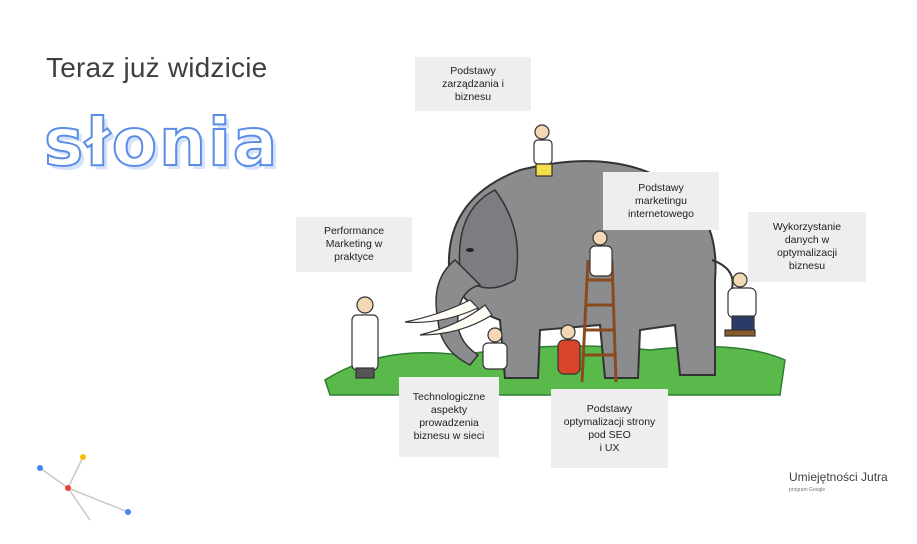 This screenshot has width=917, height=544. Describe the element at coordinates (83, 457) in the screenshot. I see `network-node-yellow` at that location.